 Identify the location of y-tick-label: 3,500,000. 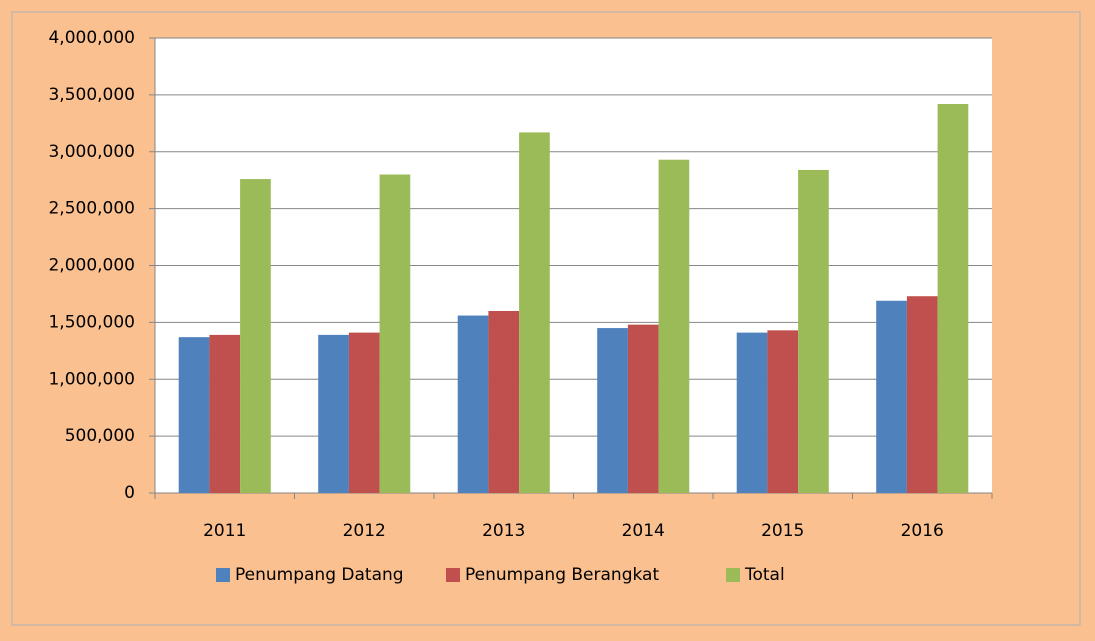
(91, 95).